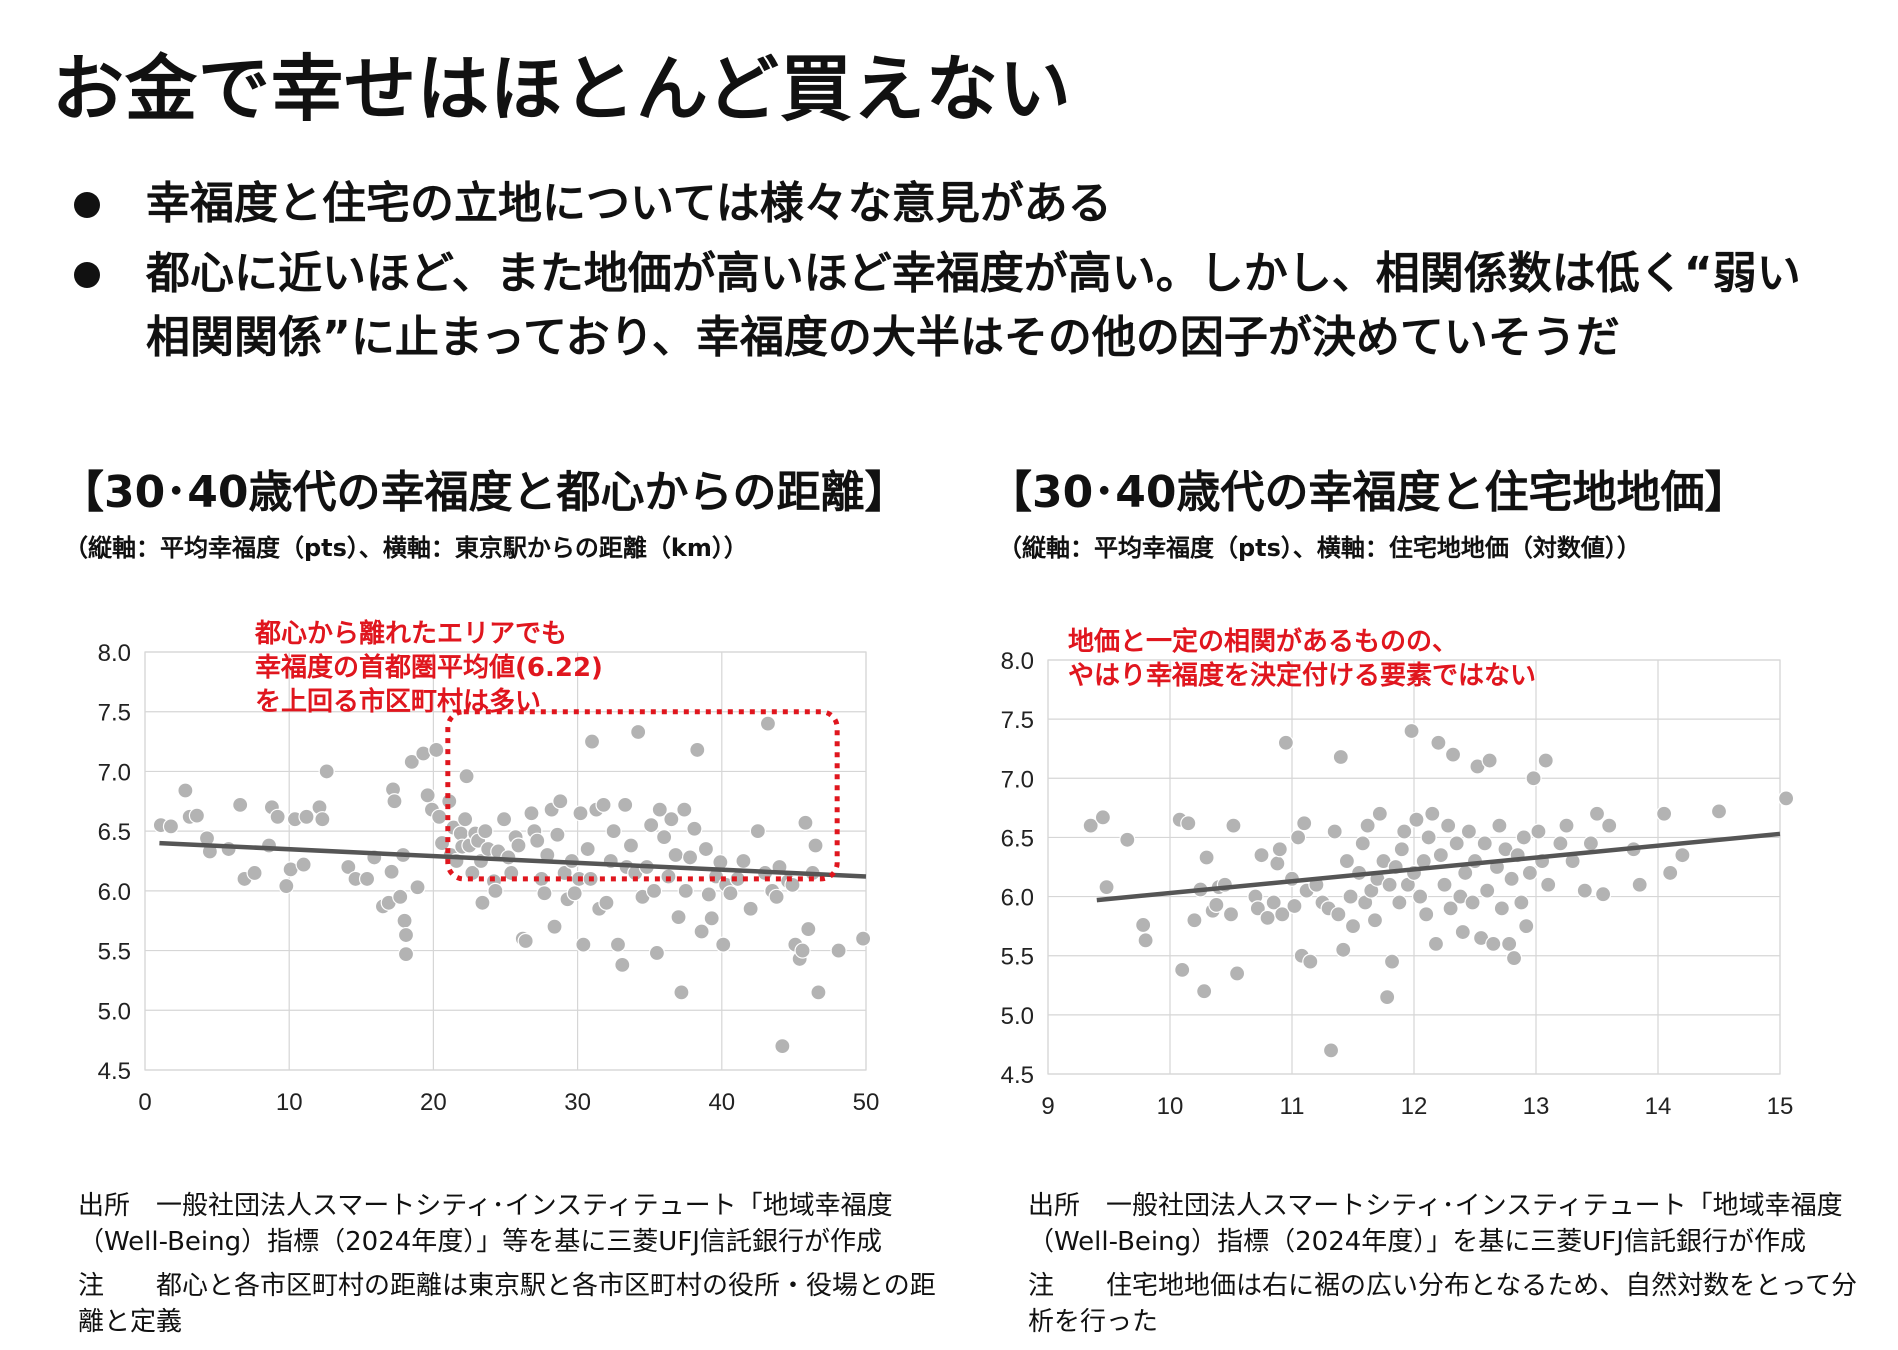  What do you see at coordinates (1536, 1106) in the screenshot?
I see `x-tick-label: 13` at bounding box center [1536, 1106].